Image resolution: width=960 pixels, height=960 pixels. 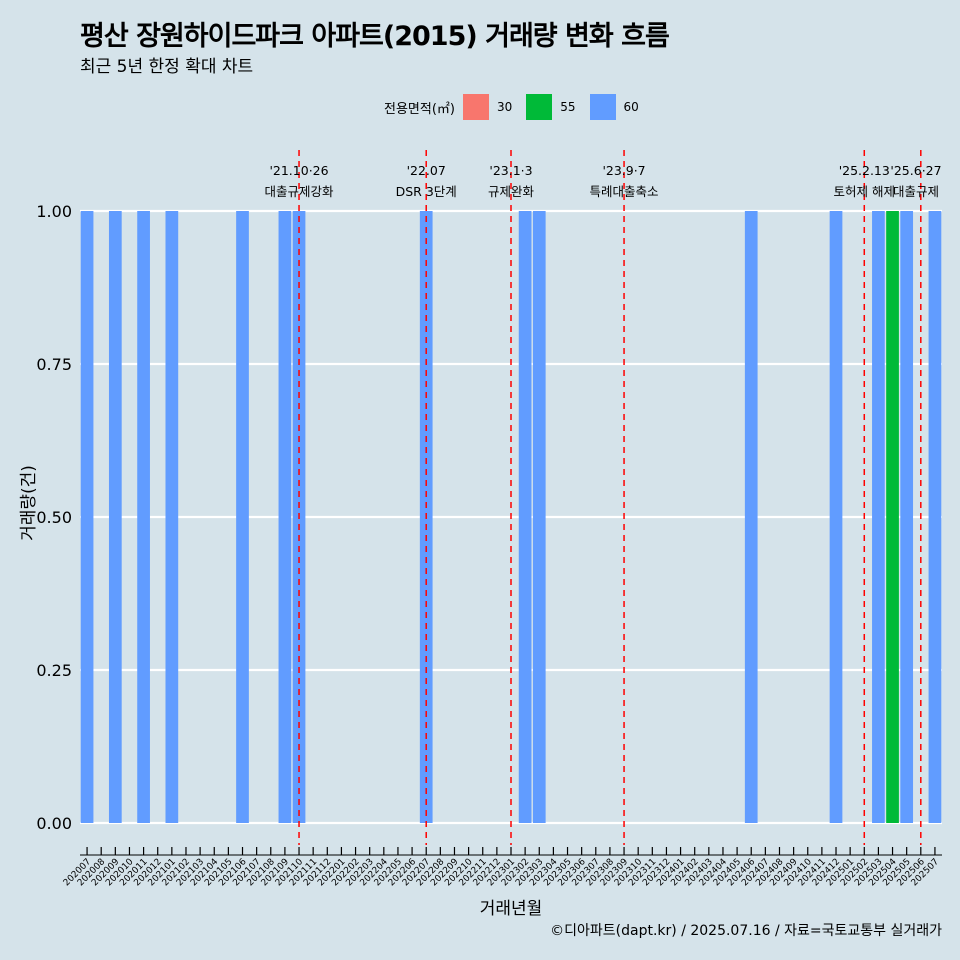 I want to click on legend-item-55: 55, so click(x=553, y=107).